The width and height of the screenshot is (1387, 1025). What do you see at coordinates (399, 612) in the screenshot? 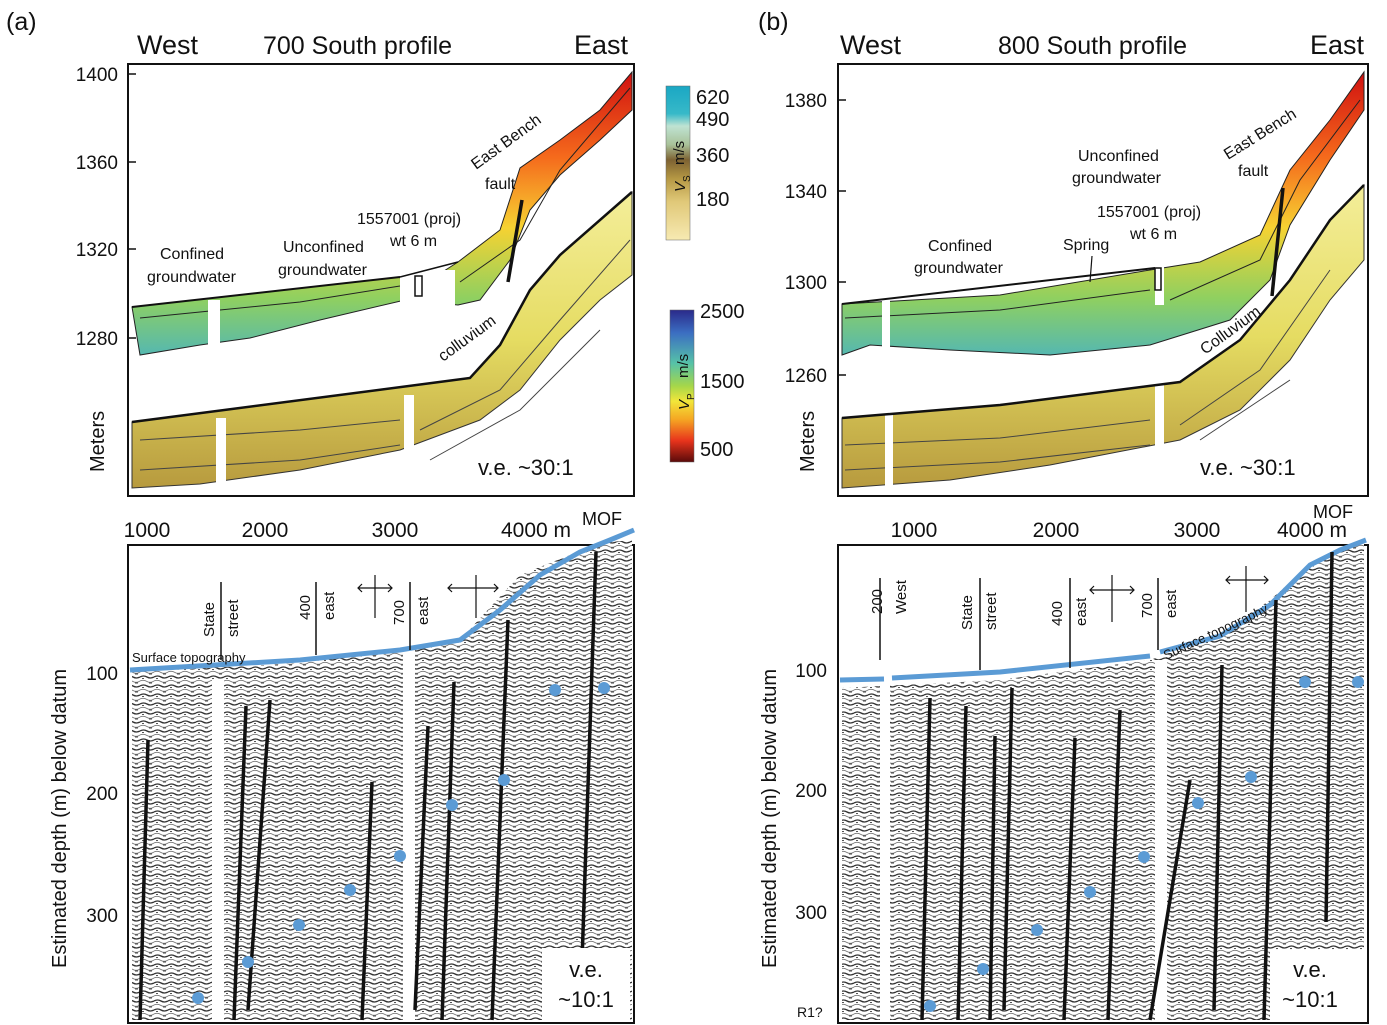
I see `panel-a-street-700: 700` at bounding box center [399, 612].